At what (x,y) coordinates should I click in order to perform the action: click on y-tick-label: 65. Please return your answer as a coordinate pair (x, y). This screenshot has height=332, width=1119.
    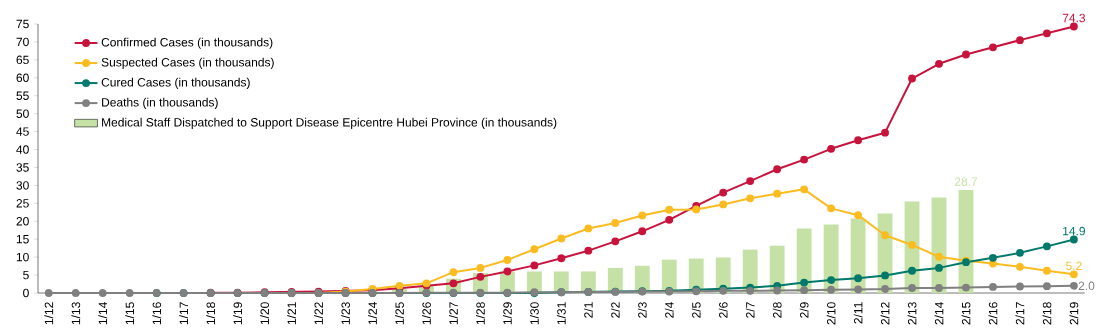
    Looking at the image, I should click on (22, 60).